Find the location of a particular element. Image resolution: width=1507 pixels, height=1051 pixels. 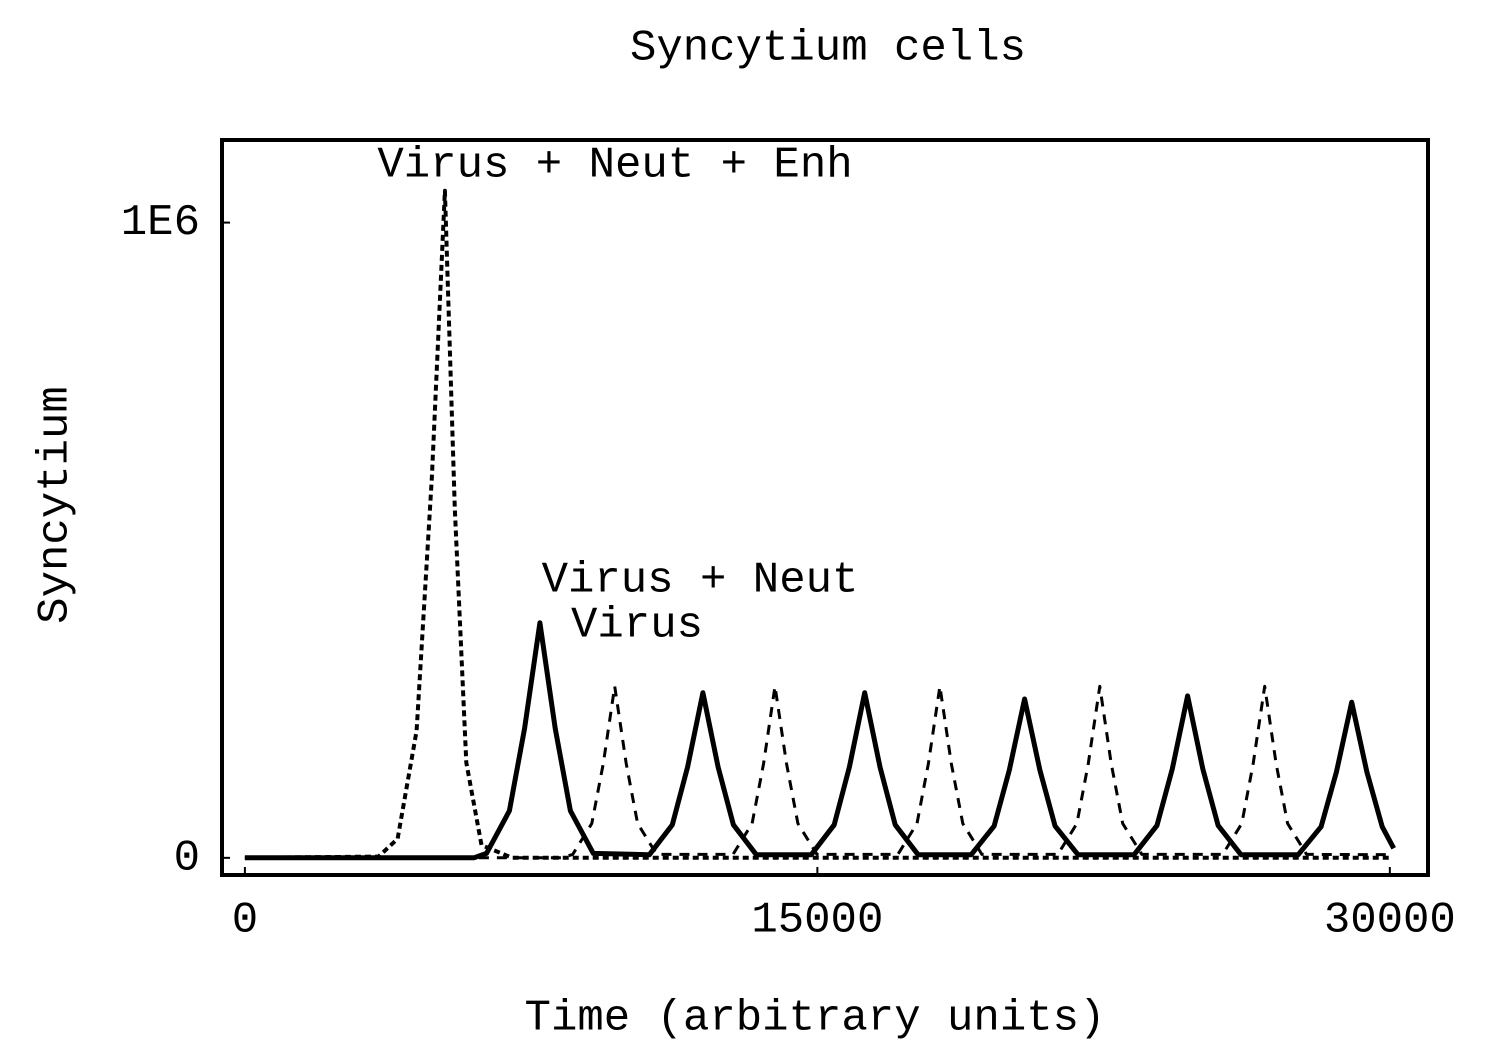

x-tick-label: 0 is located at coordinates (245, 921).